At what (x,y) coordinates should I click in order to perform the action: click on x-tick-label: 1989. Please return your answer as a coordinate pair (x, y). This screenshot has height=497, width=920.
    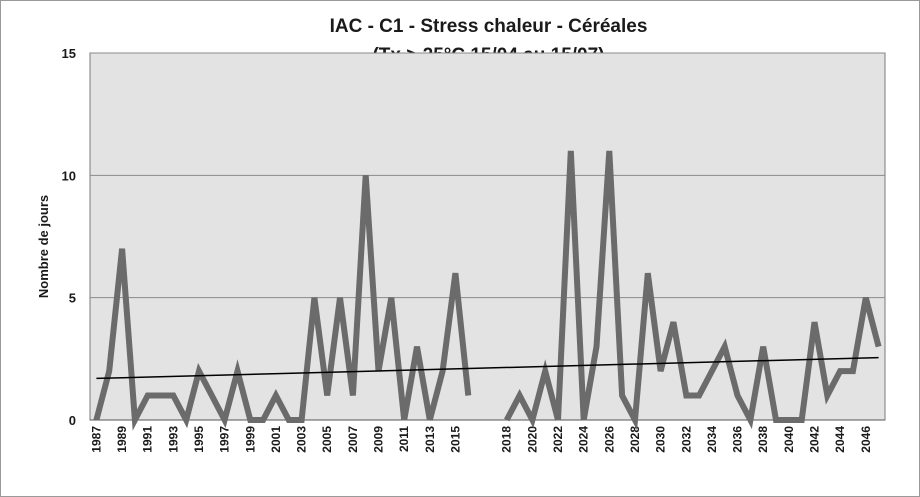
    Looking at the image, I should click on (122, 439).